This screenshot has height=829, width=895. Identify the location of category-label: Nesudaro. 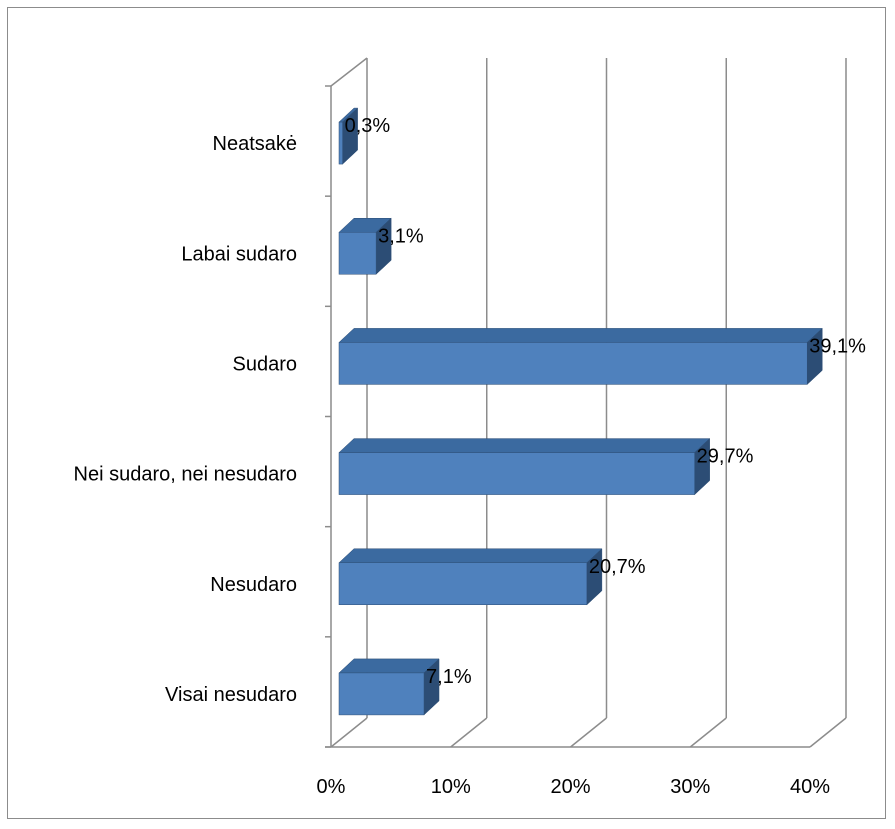
(253, 585).